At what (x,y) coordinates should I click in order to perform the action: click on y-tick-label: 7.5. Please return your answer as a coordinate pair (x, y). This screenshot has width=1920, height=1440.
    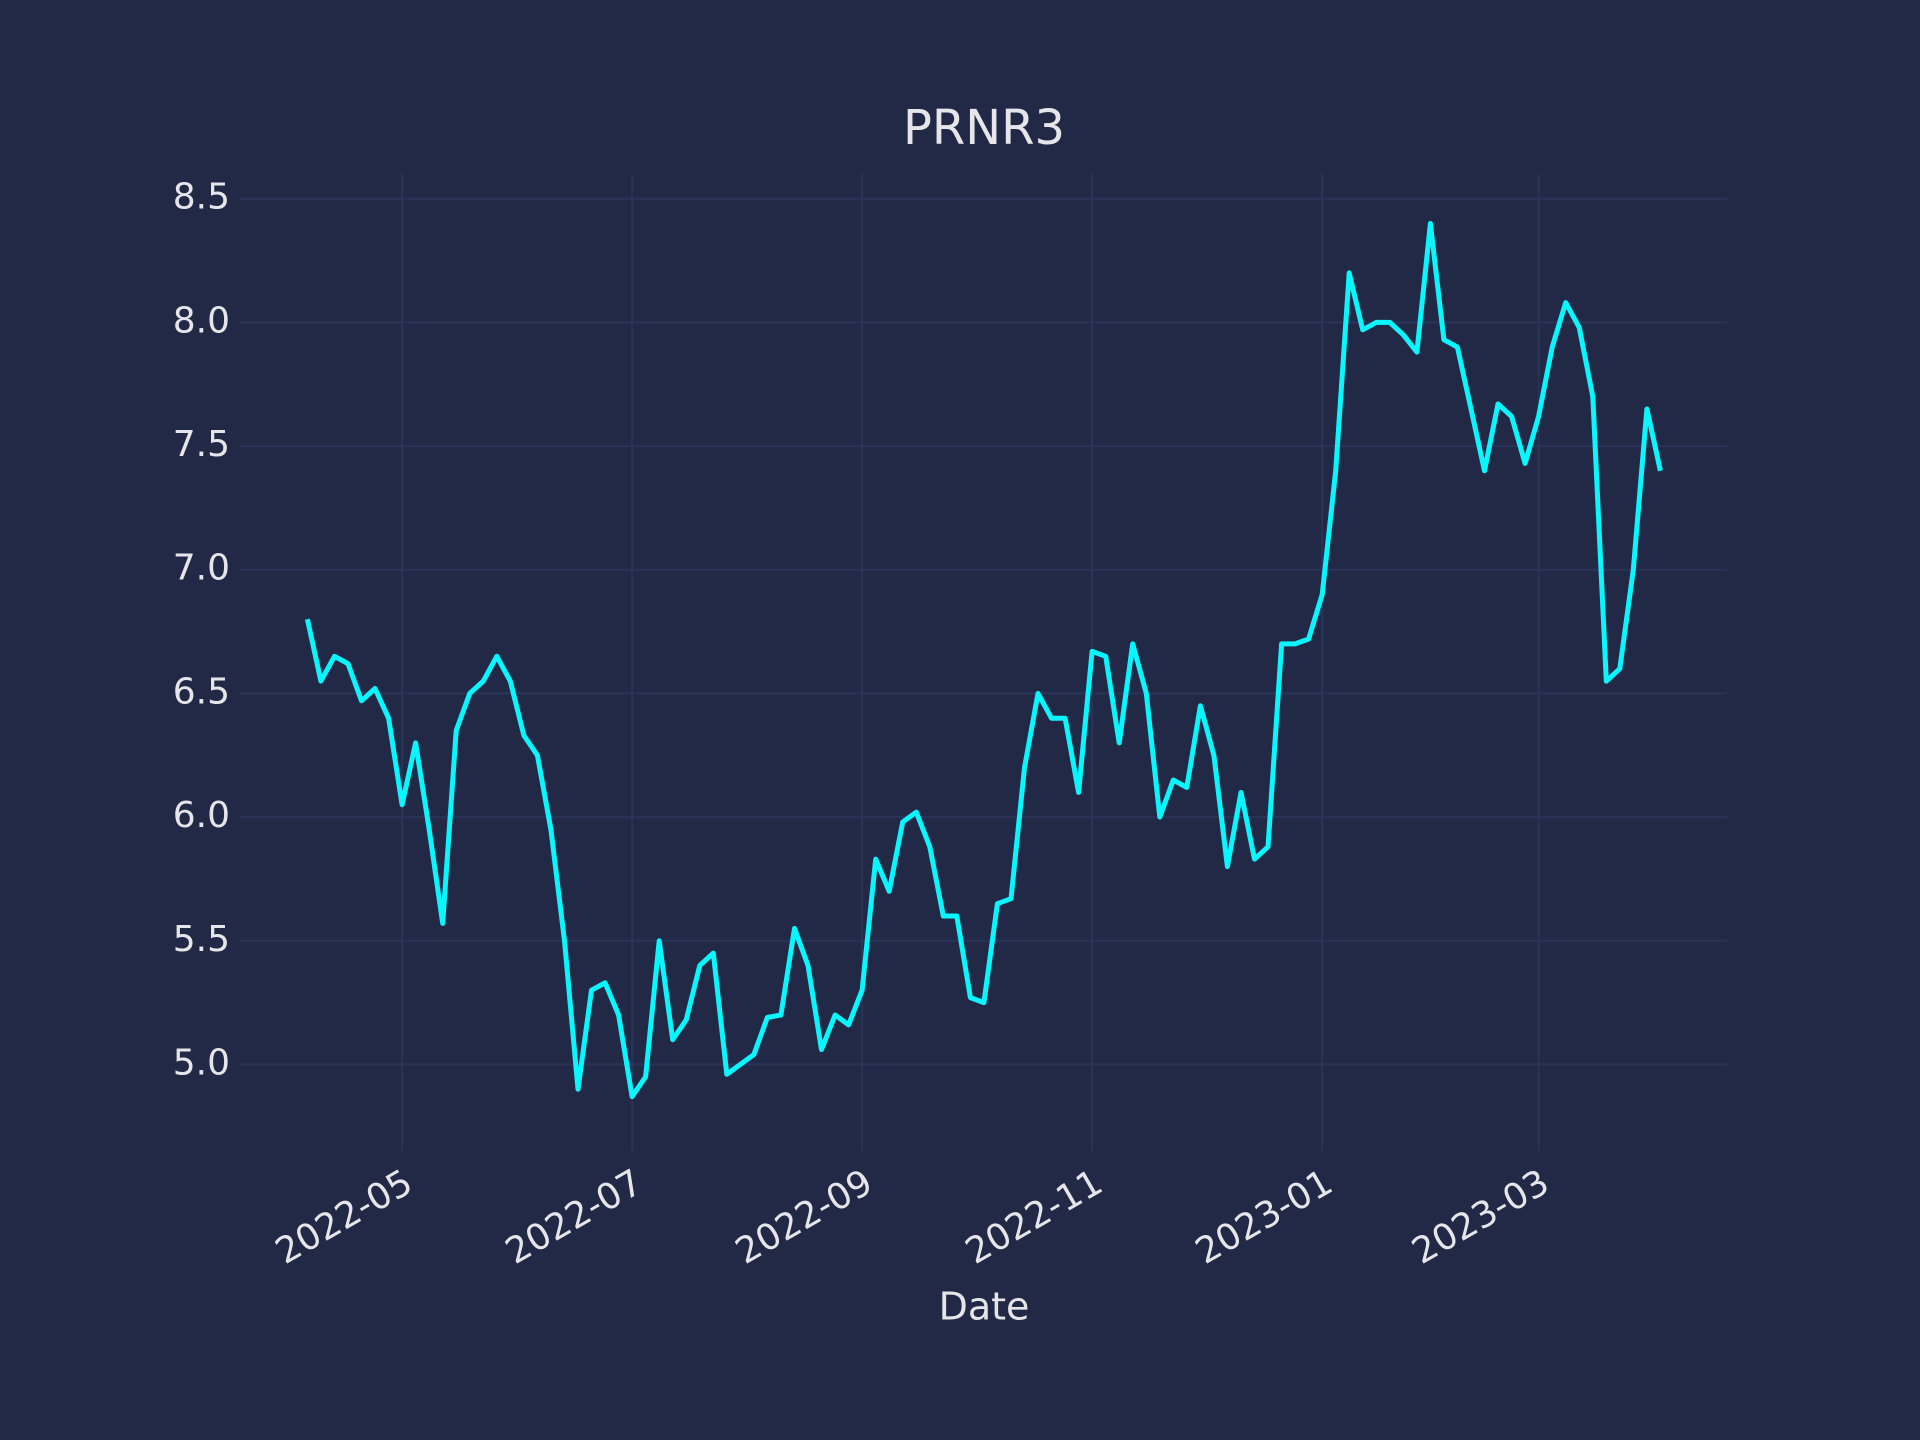
    Looking at the image, I should click on (201, 444).